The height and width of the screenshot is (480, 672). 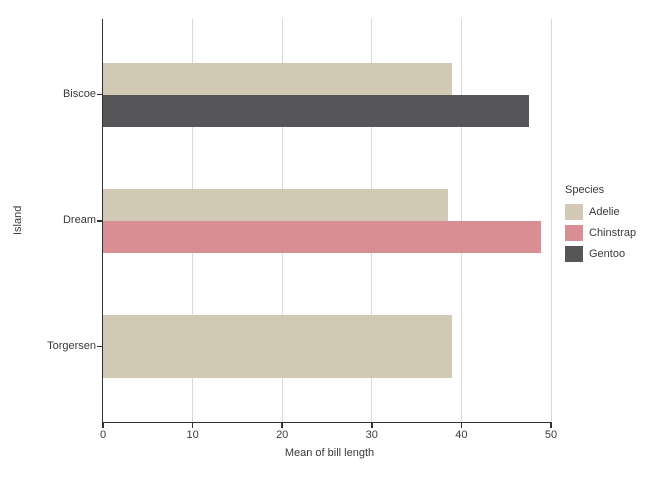 I want to click on y-tick-label-dream: Dream, so click(x=79, y=220).